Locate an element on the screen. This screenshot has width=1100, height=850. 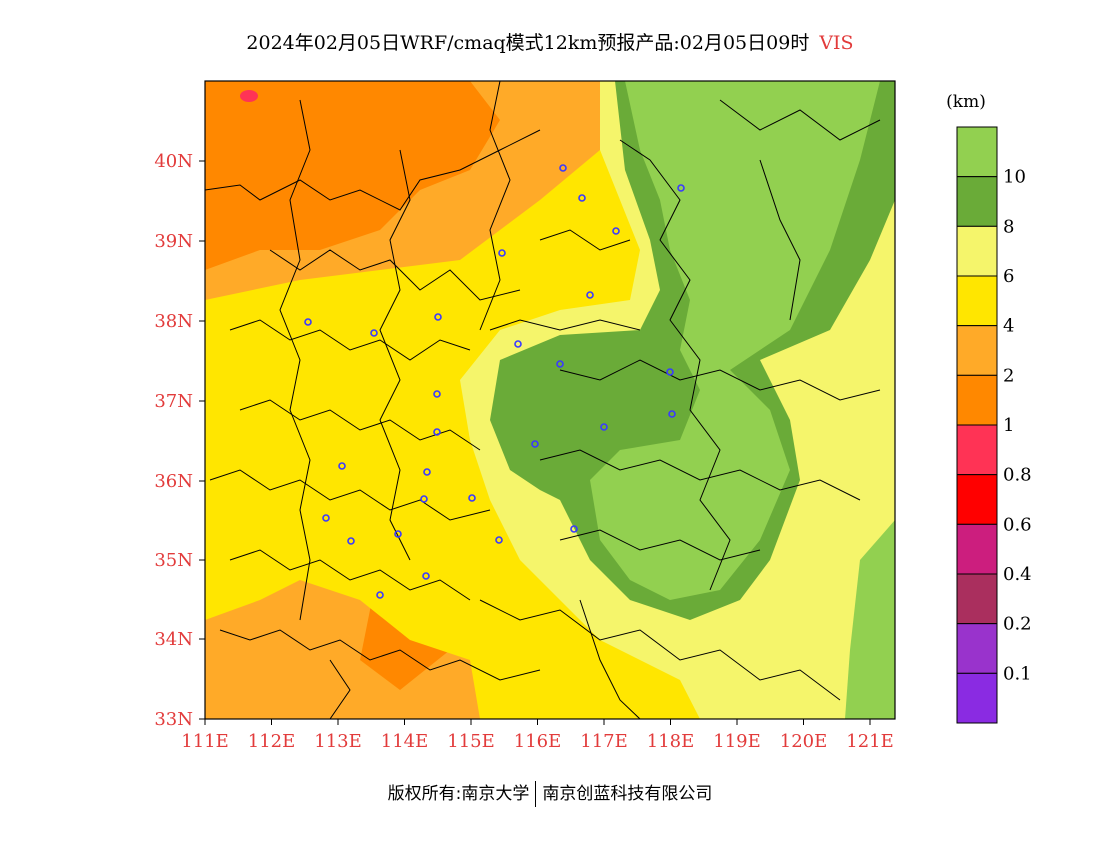
lon-label: 117E is located at coordinates (604, 741).